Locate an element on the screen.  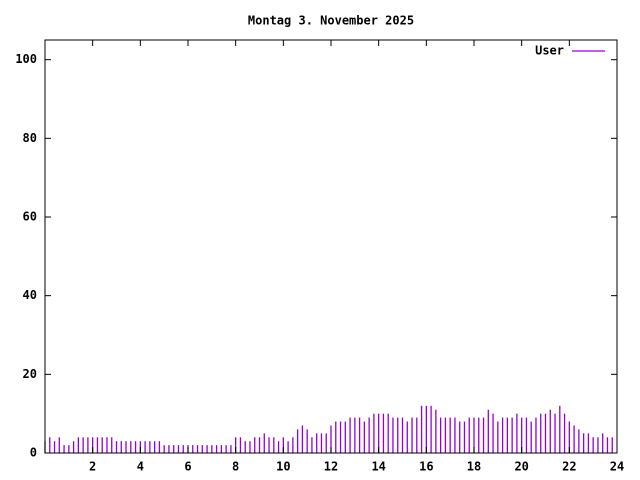
x-tick-label: 18 is located at coordinates (474, 467).